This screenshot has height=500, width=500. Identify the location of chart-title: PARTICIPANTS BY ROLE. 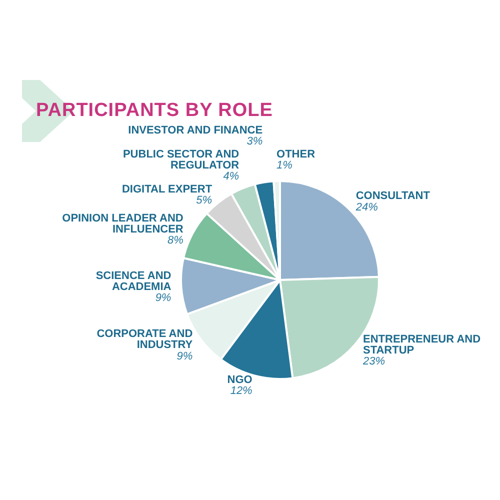
(154, 111).